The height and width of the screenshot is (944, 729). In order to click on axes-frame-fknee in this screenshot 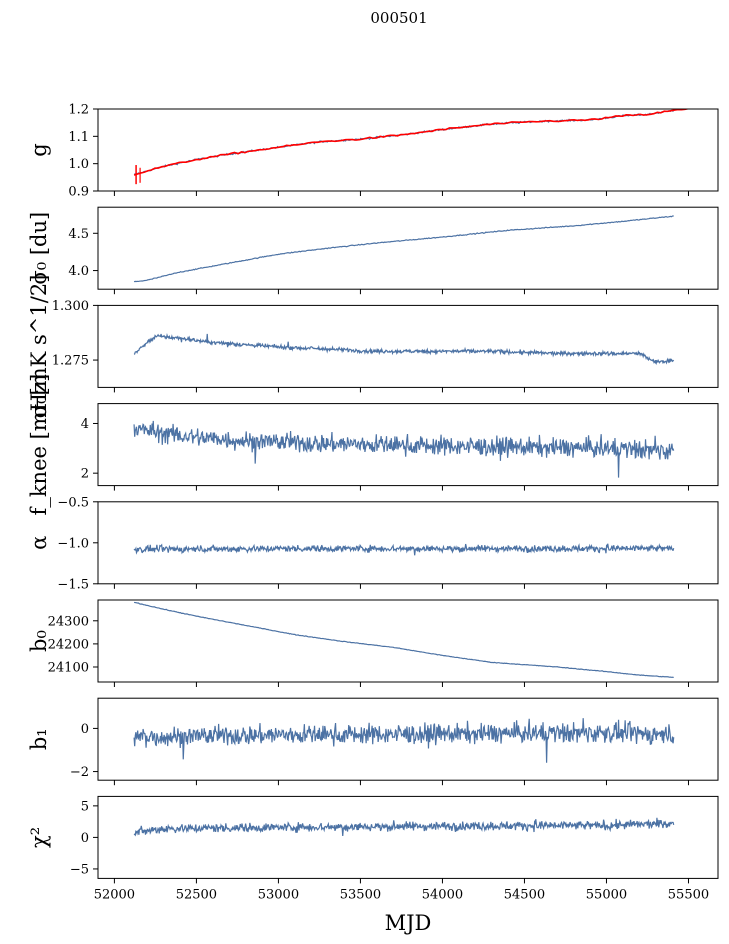, I will do `click(408, 445)`.